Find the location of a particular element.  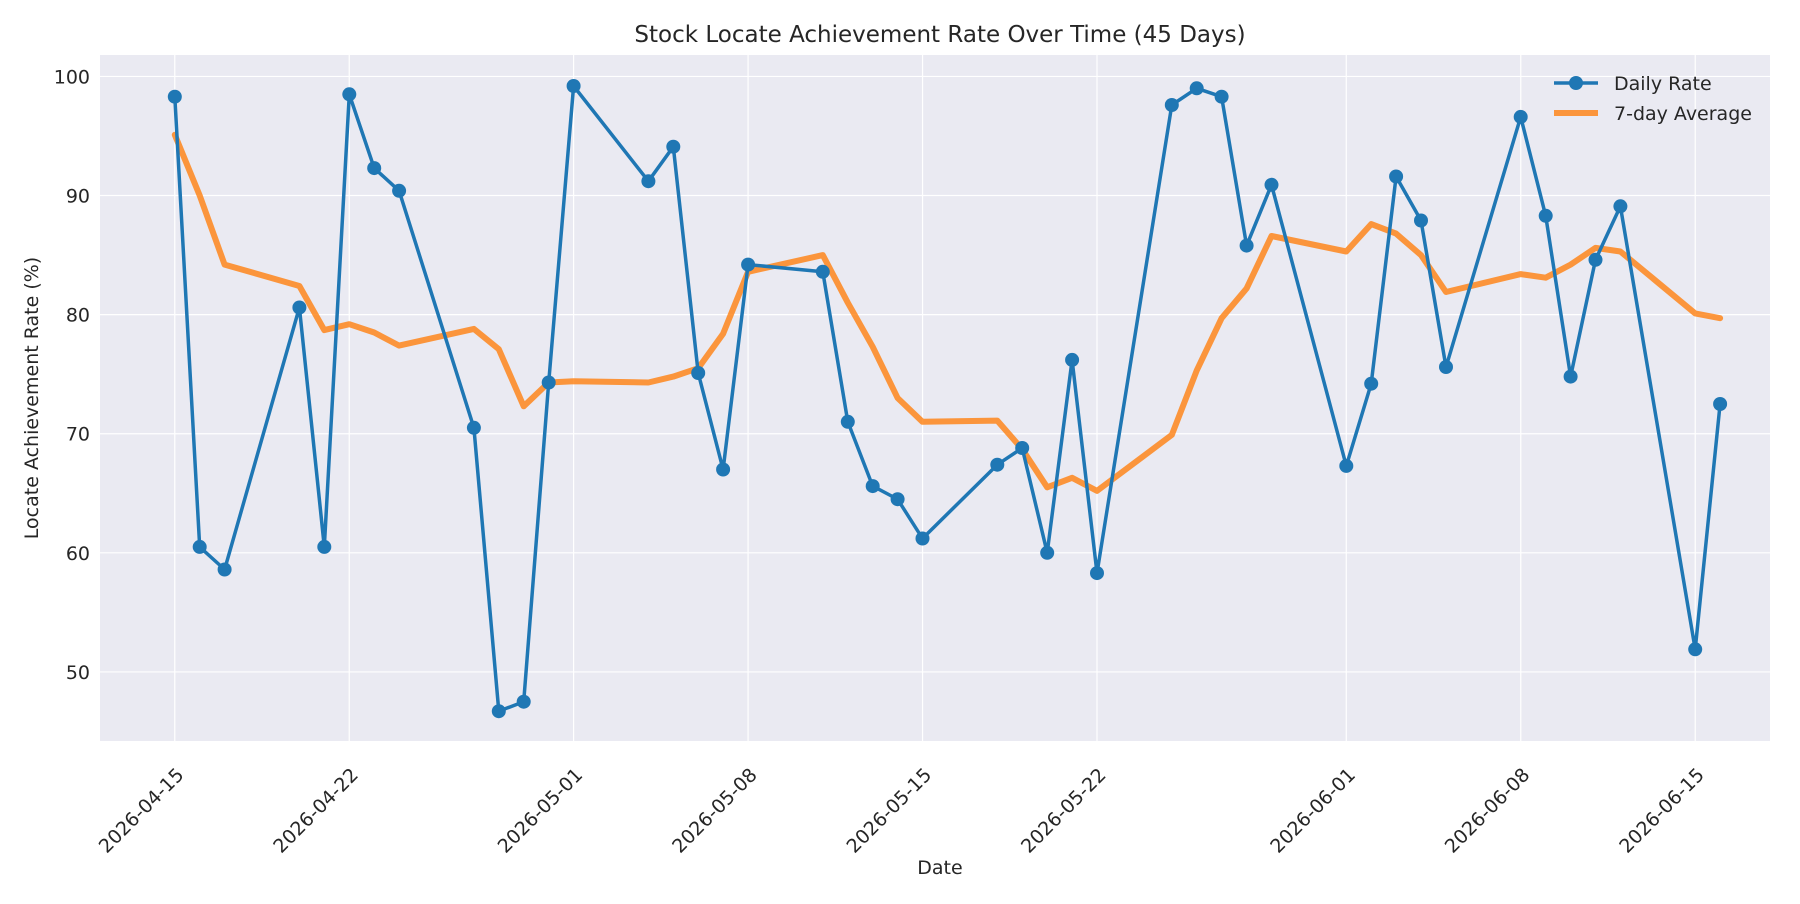

y-tick-label: 50 is located at coordinates (78, 673).